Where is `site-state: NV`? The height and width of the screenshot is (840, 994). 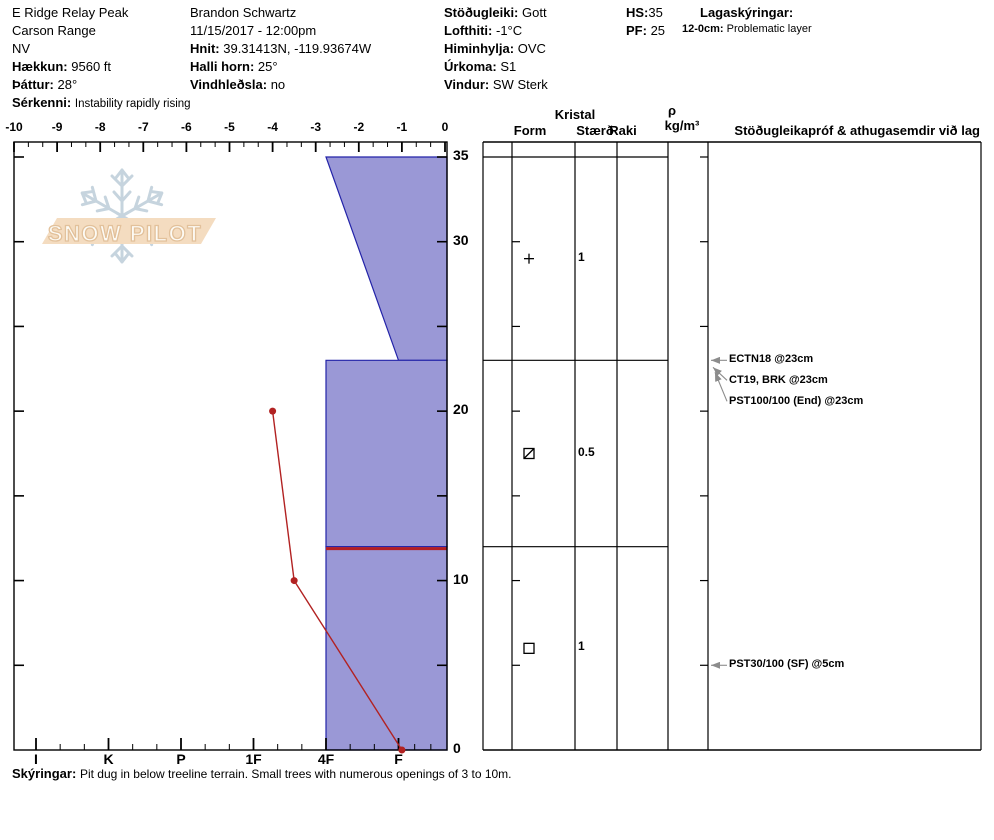 site-state: NV is located at coordinates (21, 48).